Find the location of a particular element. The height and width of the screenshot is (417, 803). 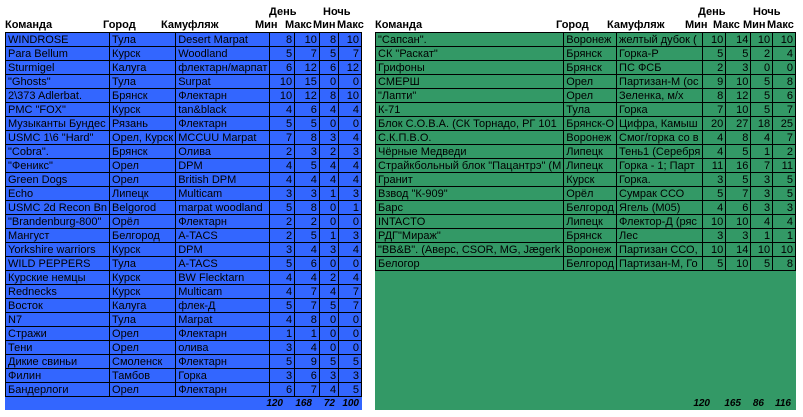

cell-night-min: 10 is located at coordinates (762, 39).